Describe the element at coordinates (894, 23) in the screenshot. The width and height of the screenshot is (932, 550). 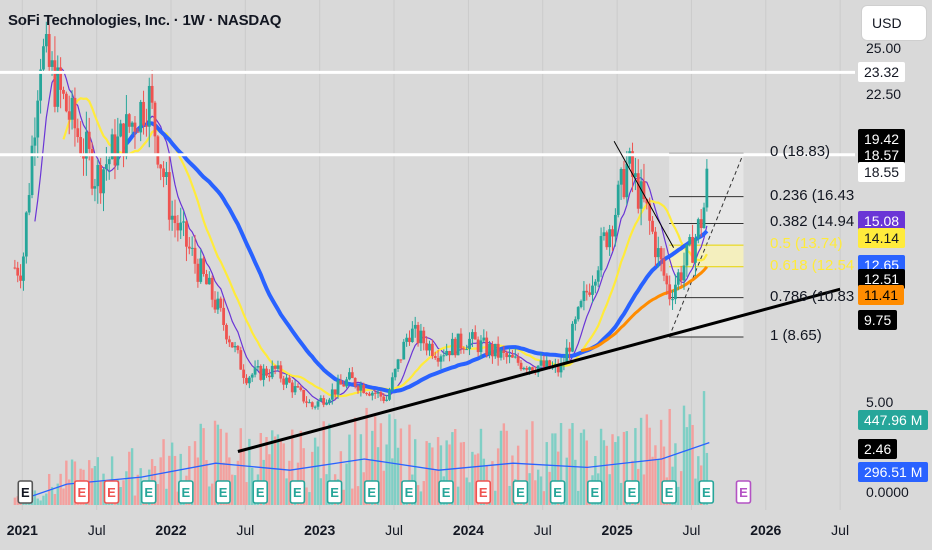
I see `currency-selector-button: USD` at that location.